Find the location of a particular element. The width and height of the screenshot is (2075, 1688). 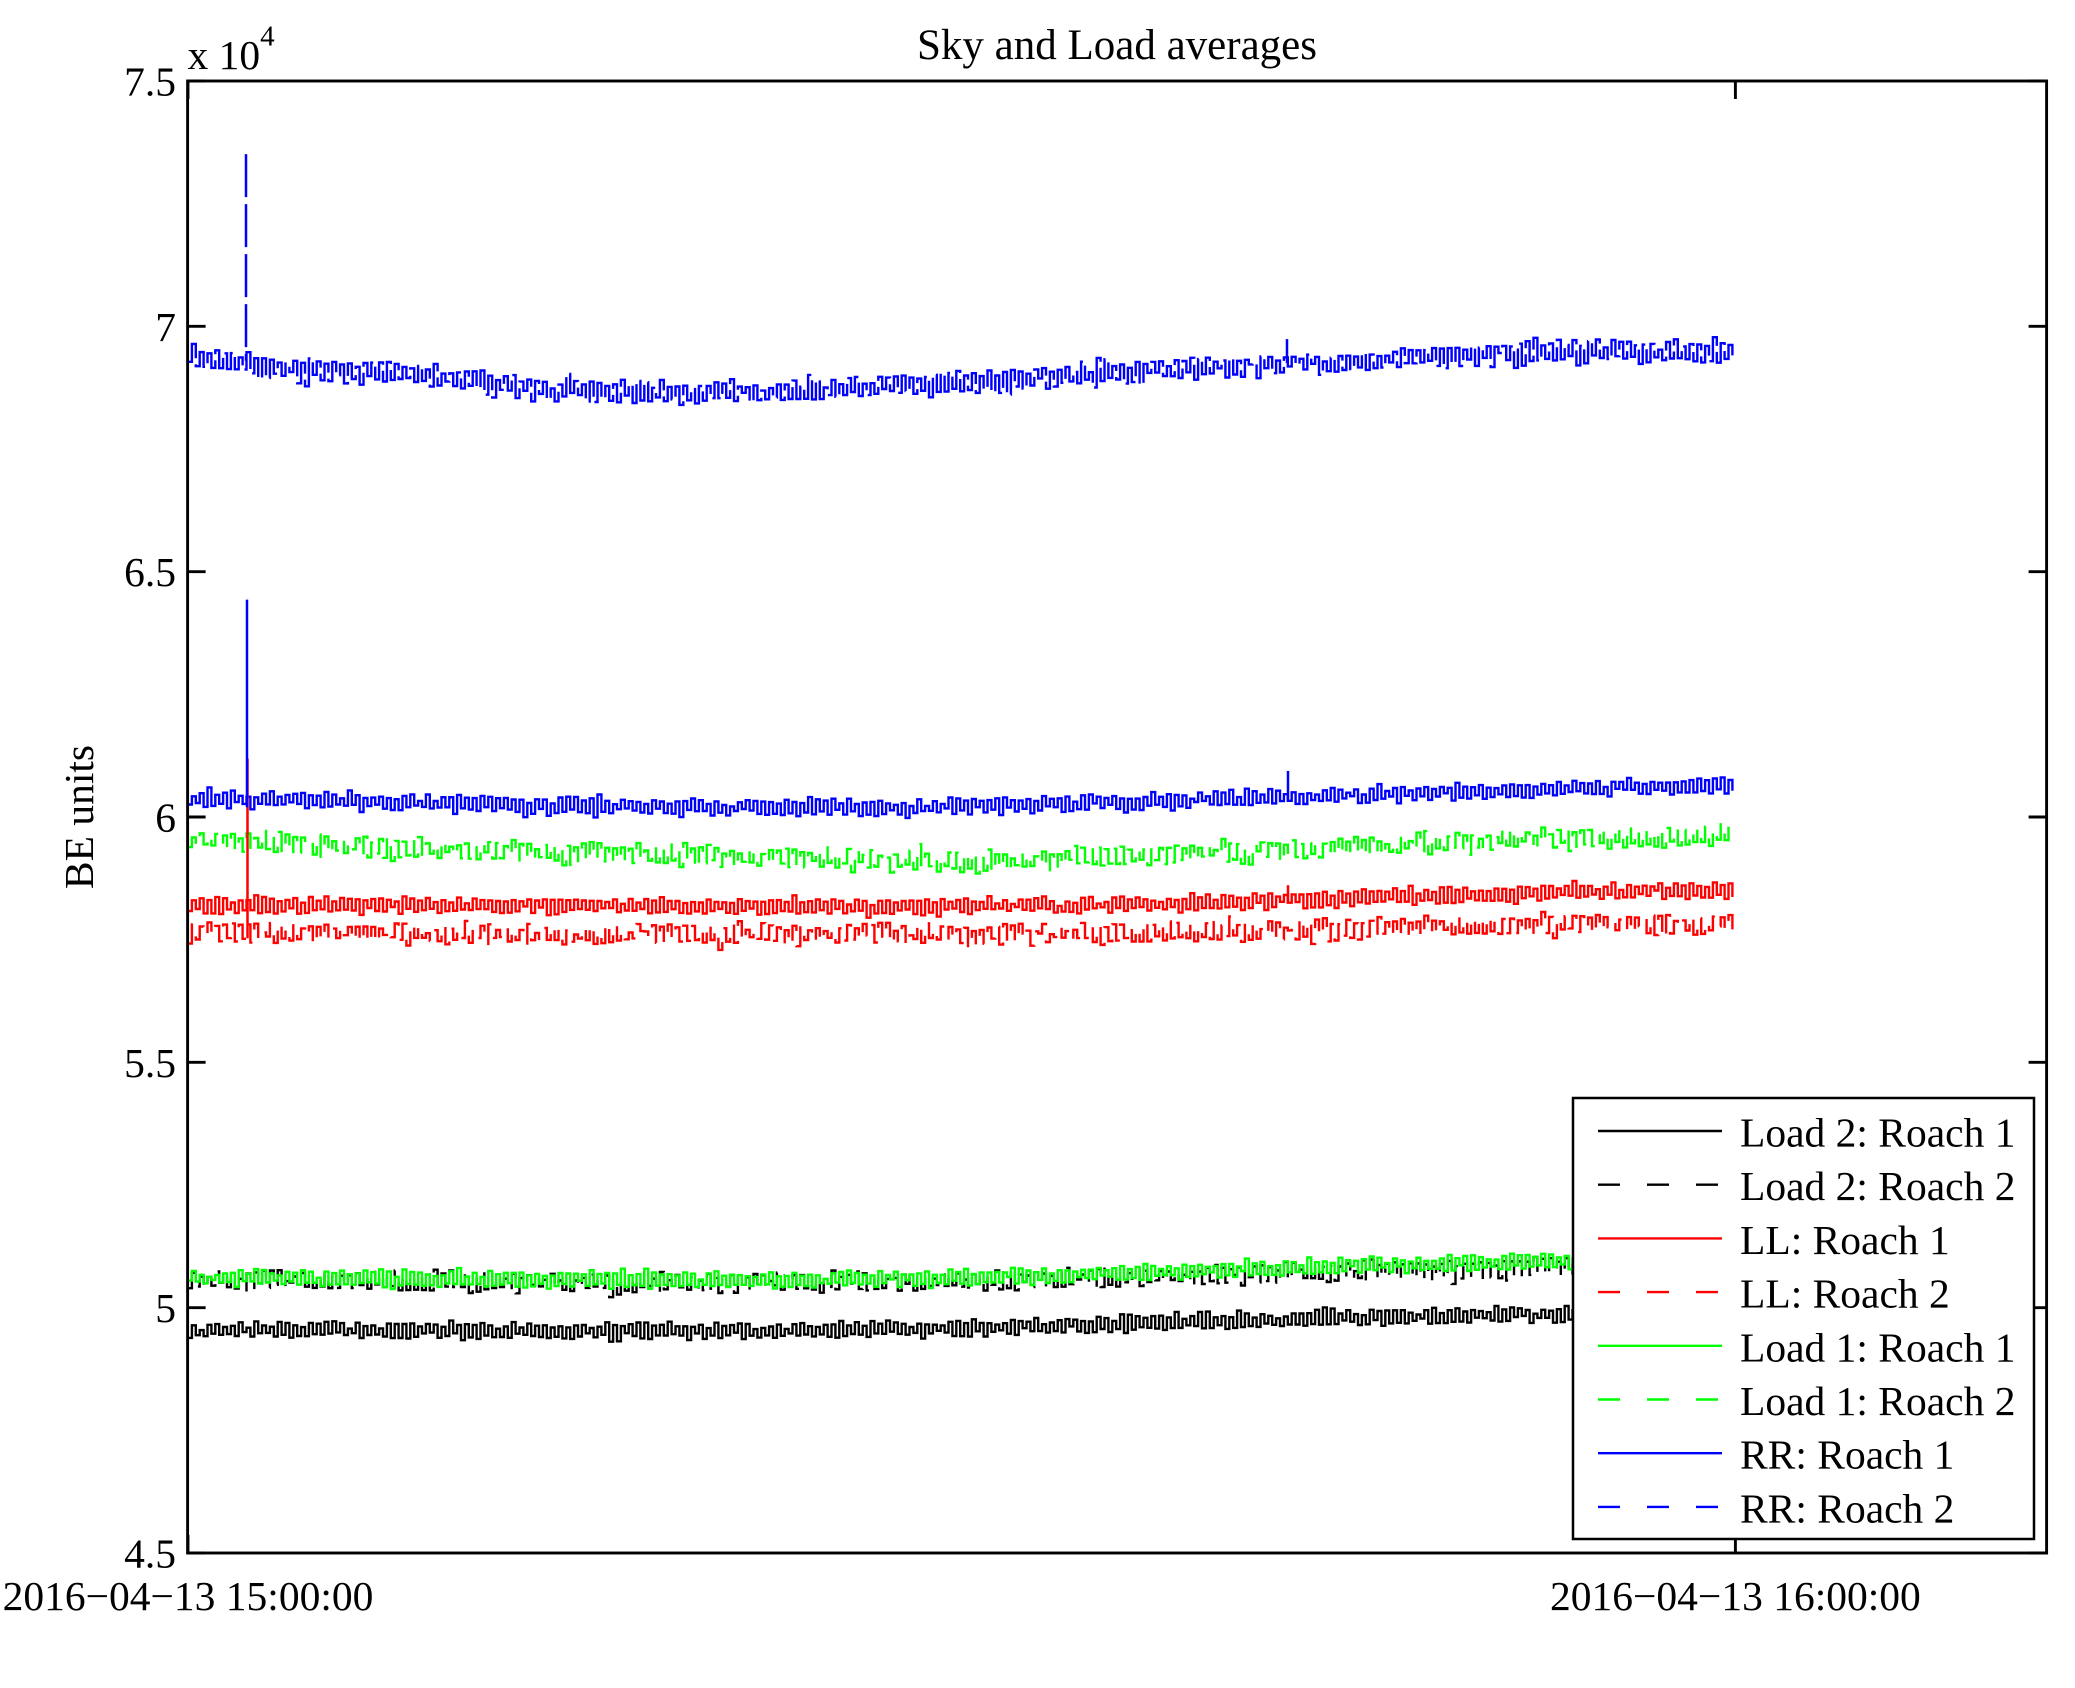

svg-text: Load 2: Roach 2 is located at coordinates (1877, 1186).